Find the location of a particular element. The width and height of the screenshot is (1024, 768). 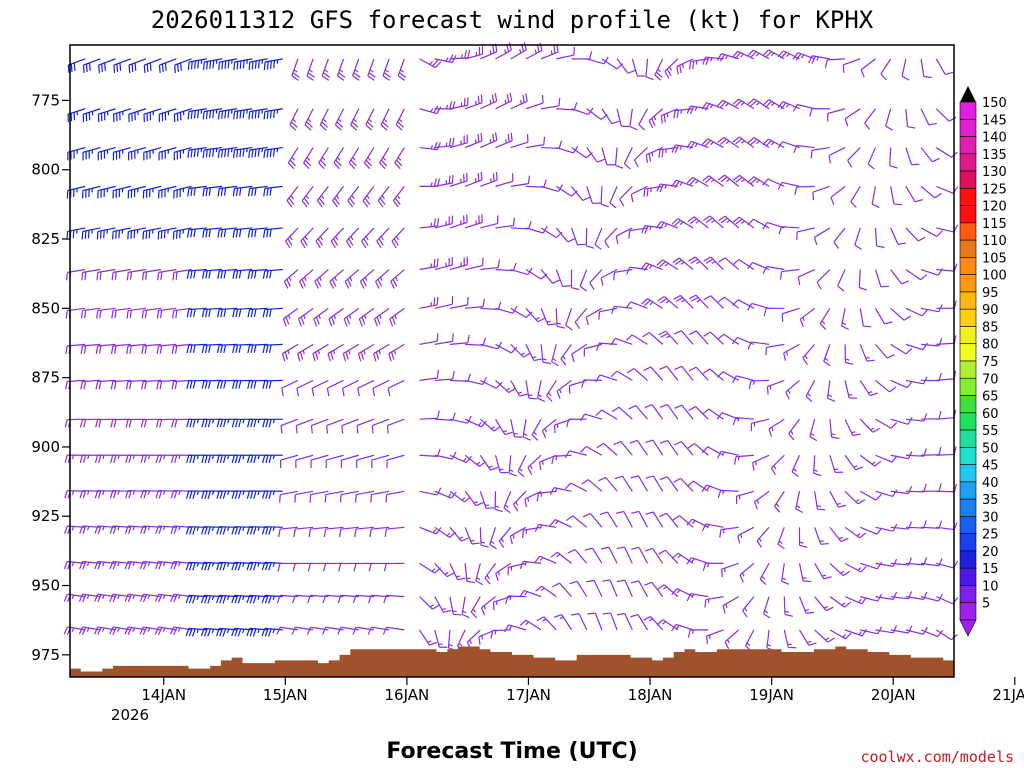

x-tick-label: 15JAN is located at coordinates (285, 695).